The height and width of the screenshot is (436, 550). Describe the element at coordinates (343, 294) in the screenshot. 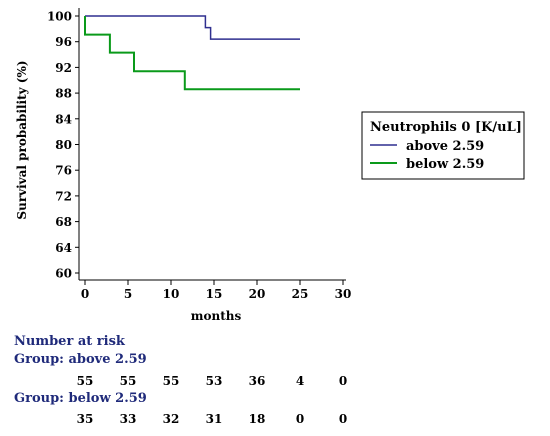

I see `x-tick-label: 30` at that location.